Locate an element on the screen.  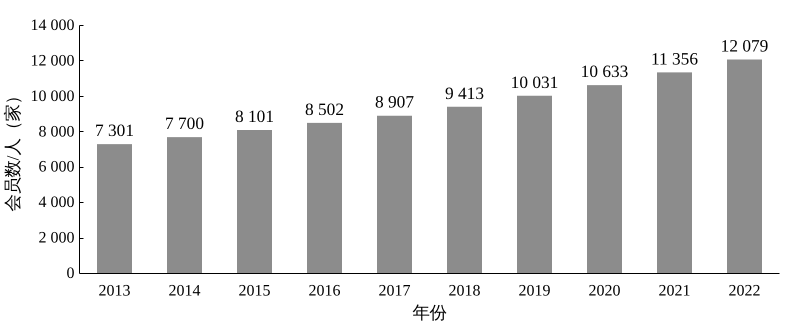
y-tick-label: 6 000 is located at coordinates (56, 167).